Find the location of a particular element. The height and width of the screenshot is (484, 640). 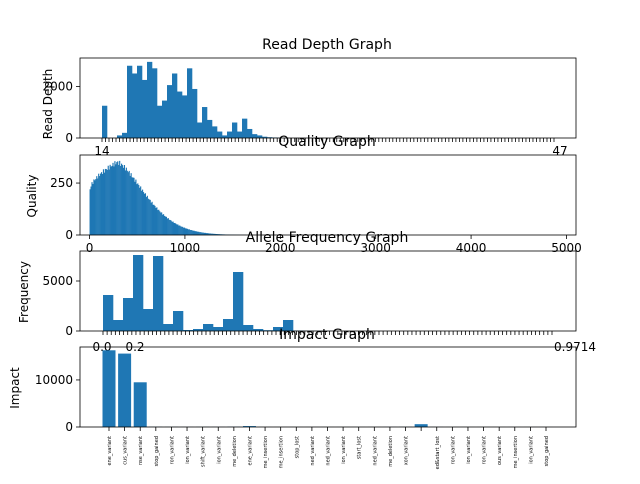

impact-bars is located at coordinates (328, 388).